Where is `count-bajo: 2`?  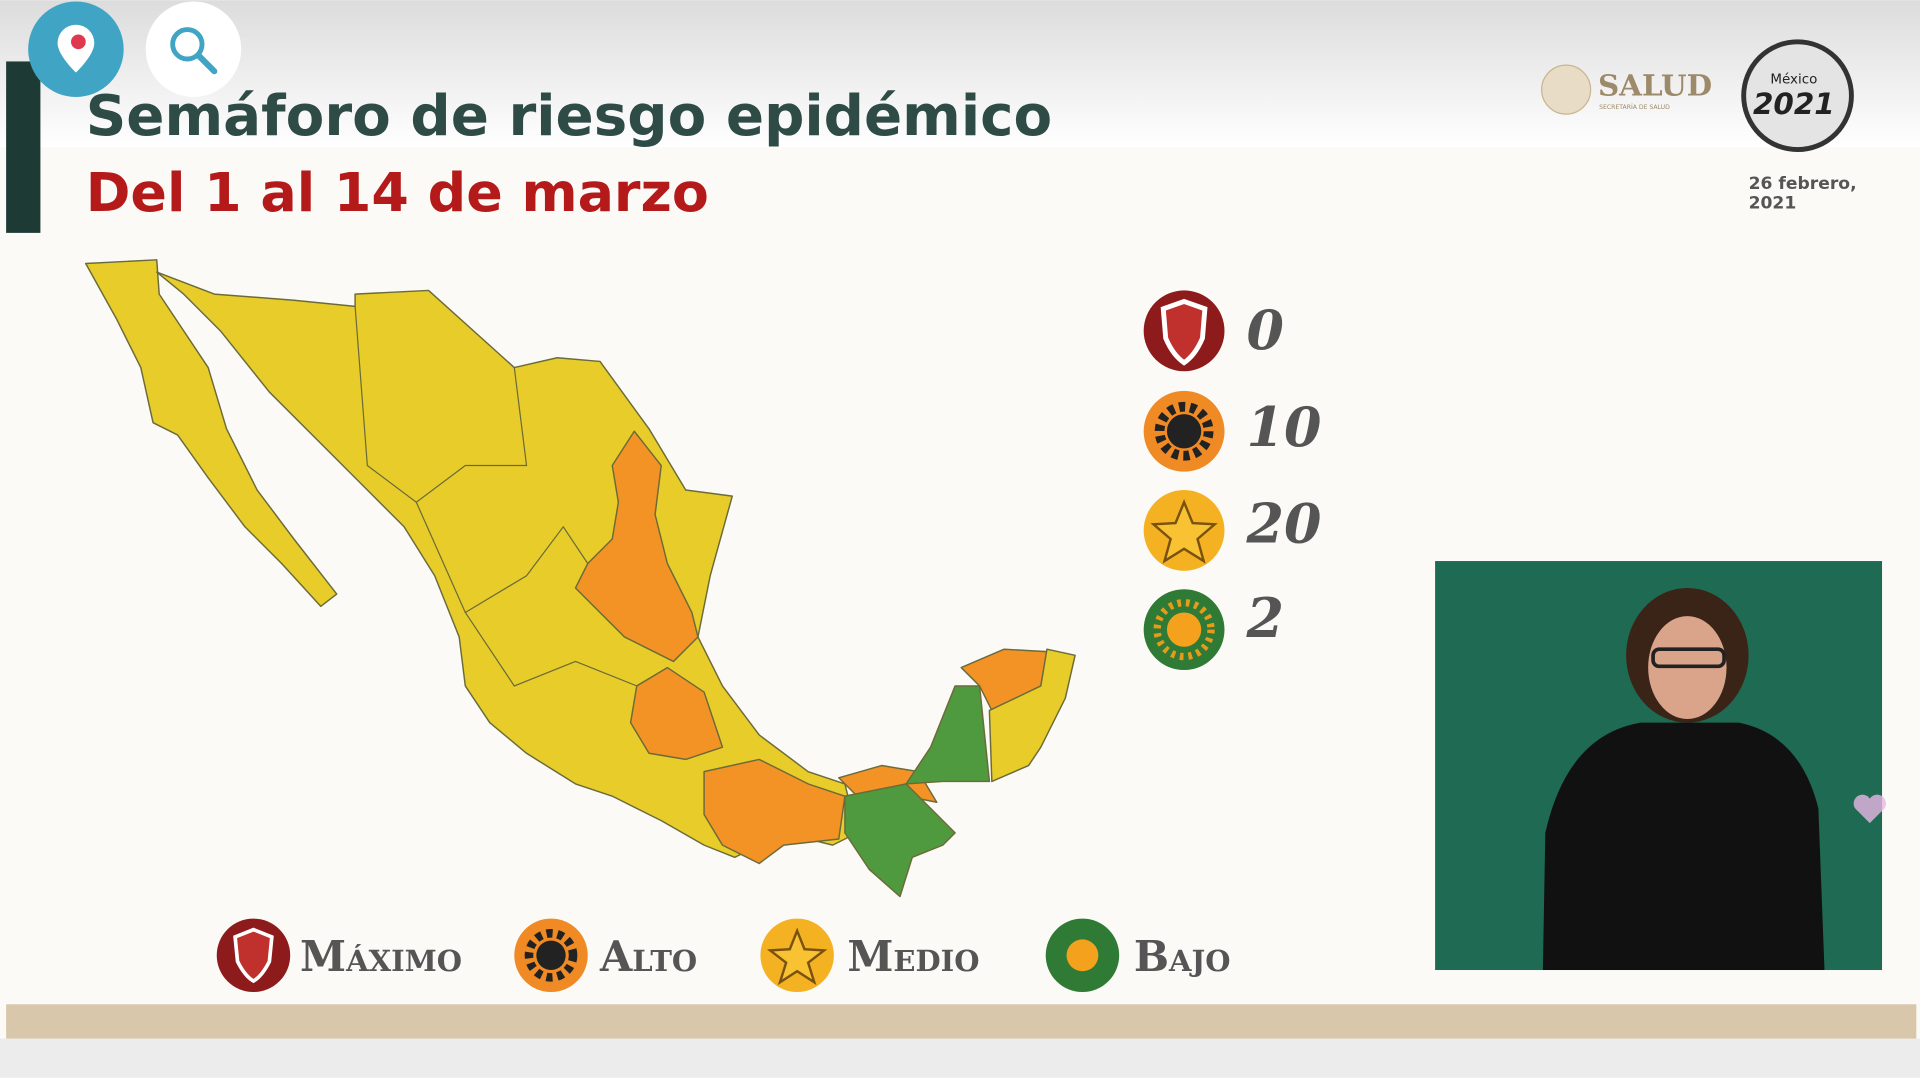 count-bajo: 2 is located at coordinates (1213, 628).